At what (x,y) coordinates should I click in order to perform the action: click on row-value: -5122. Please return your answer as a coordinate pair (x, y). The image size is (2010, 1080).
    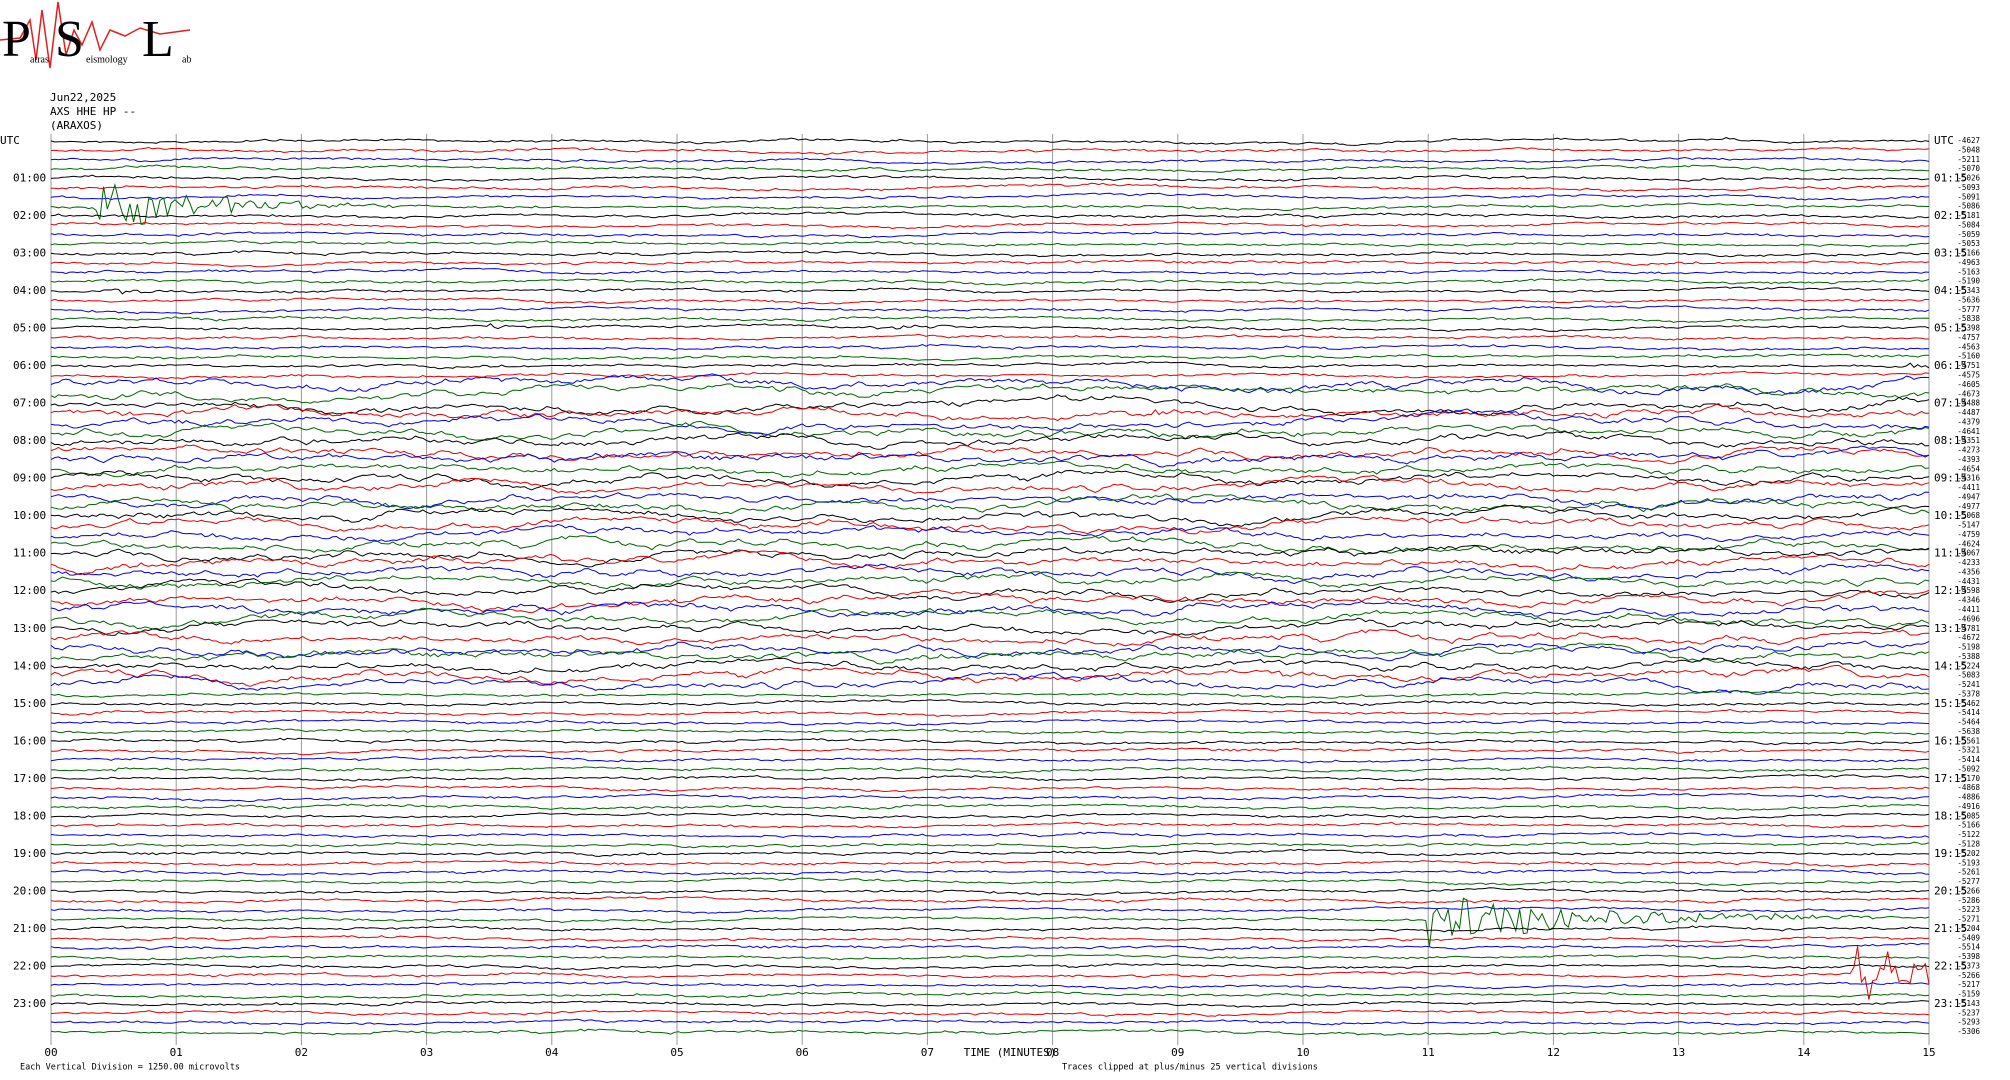
    Looking at the image, I should click on (1968, 834).